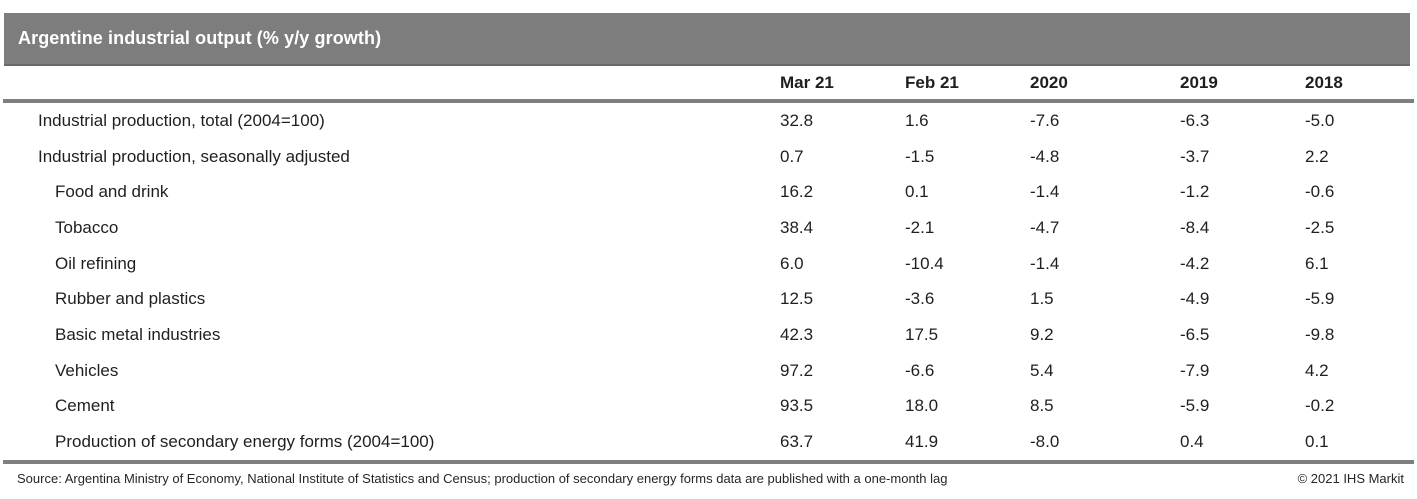 The width and height of the screenshot is (1417, 499). Describe the element at coordinates (1195, 192) in the screenshot. I see `row-value: -1.2` at that location.